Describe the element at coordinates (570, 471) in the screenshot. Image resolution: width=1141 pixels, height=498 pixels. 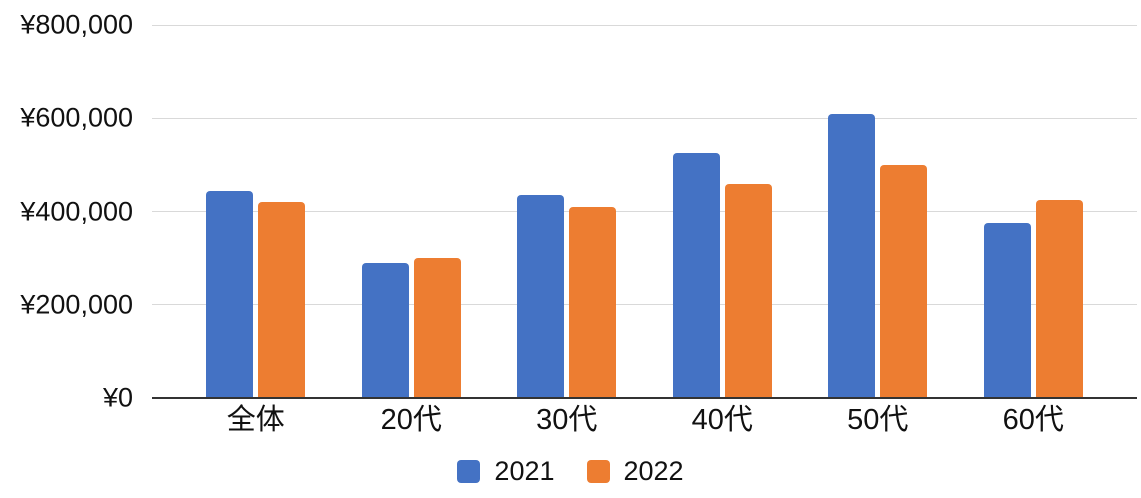
I see `legend: 2021 2022` at that location.